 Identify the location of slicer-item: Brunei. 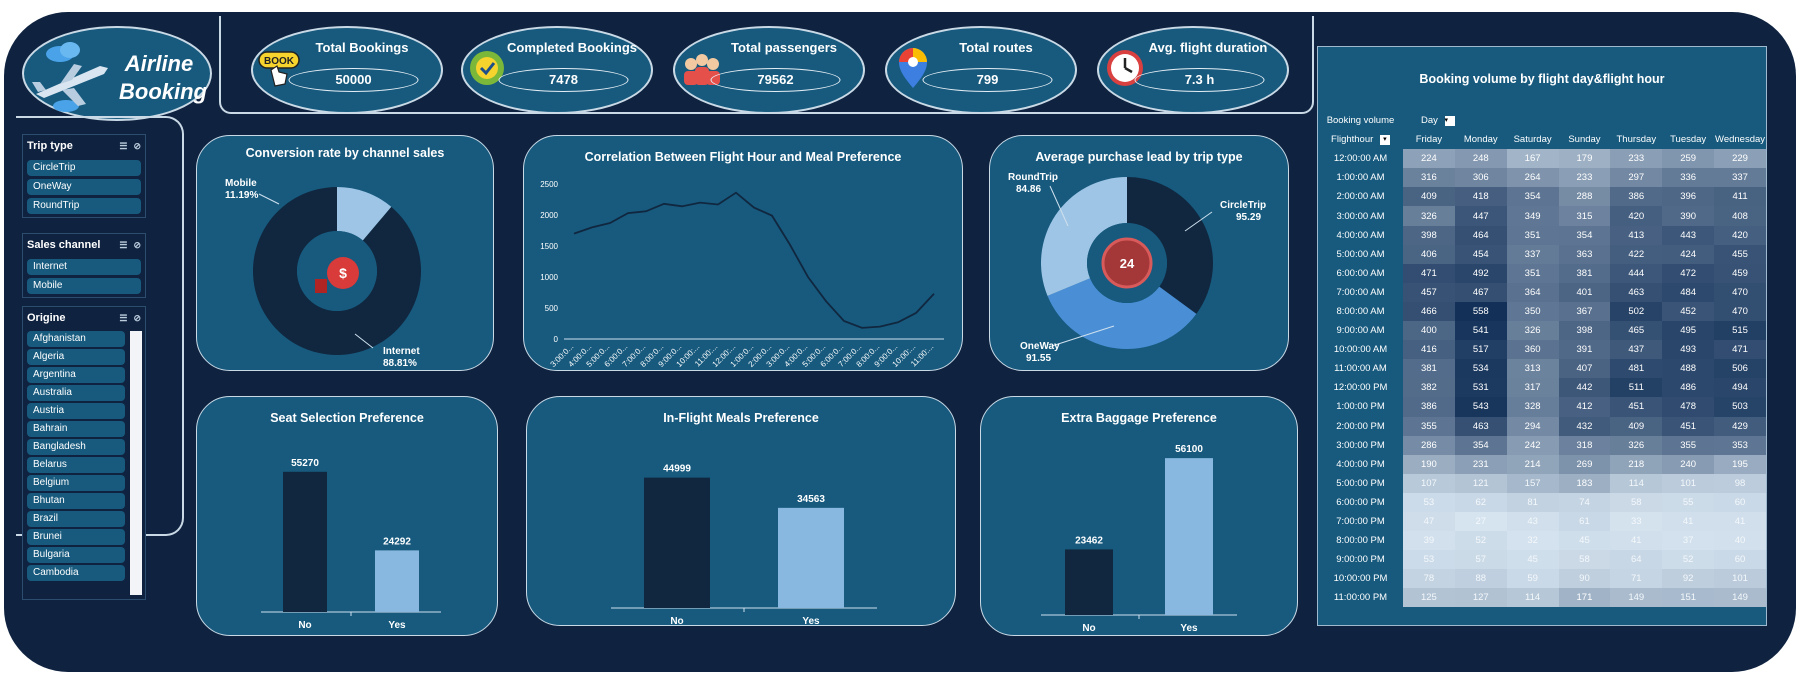
(76, 537).